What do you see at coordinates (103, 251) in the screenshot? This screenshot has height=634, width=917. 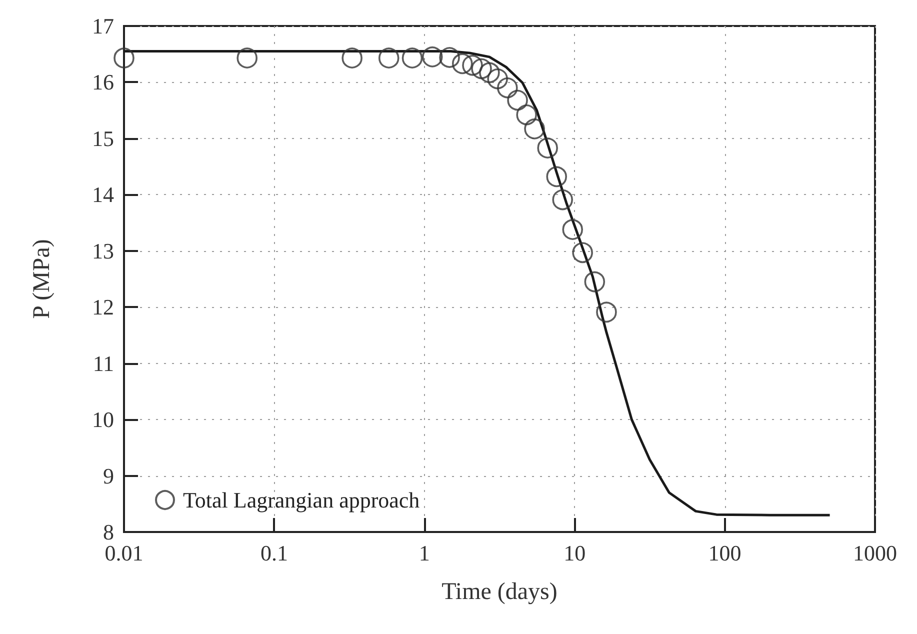 I see `y-tick-label: 13` at bounding box center [103, 251].